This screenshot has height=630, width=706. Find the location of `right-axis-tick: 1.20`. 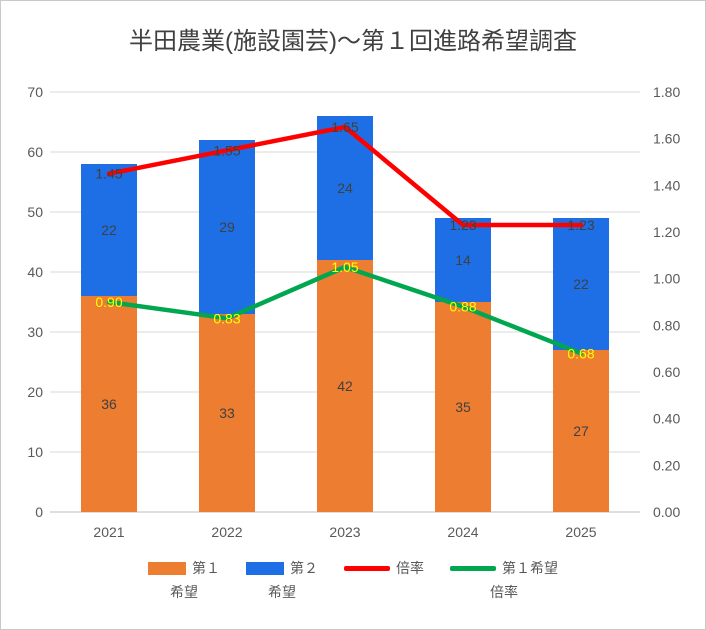

right-axis-tick: 1.20 is located at coordinates (666, 232).